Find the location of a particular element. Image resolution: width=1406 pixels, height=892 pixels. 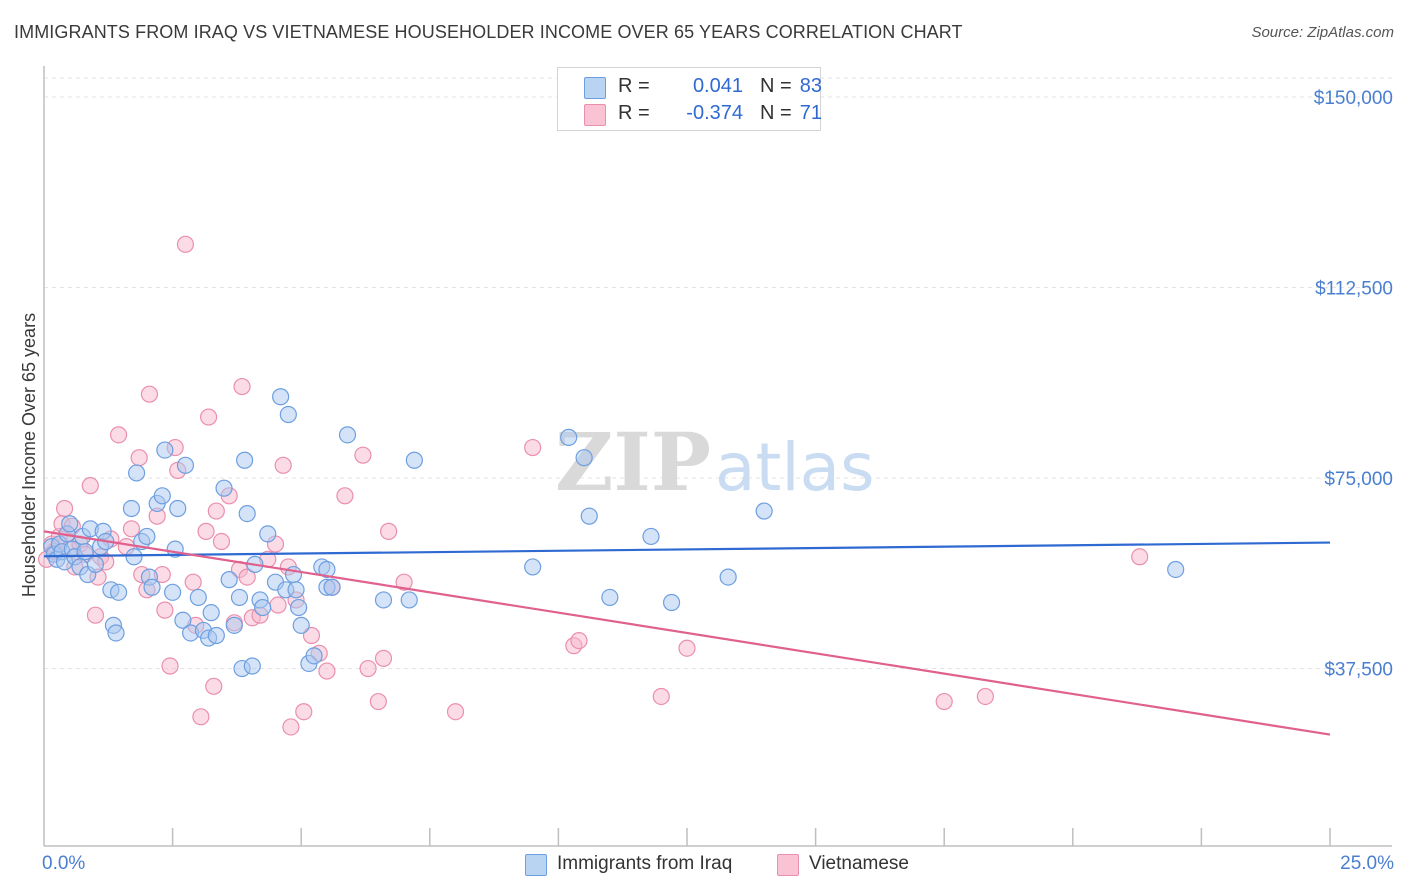

y-tick-label: $75,000 is located at coordinates (1358, 479).